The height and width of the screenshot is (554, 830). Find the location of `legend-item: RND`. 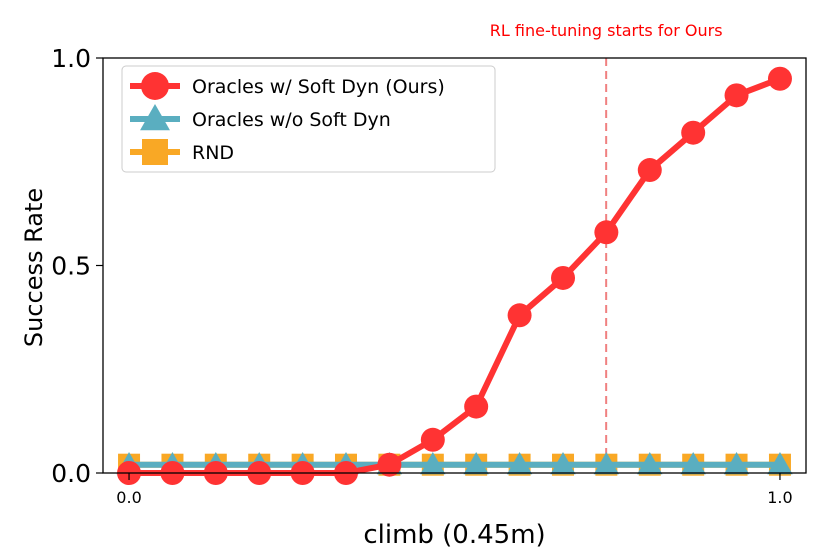

legend-item: RND is located at coordinates (182, 152).